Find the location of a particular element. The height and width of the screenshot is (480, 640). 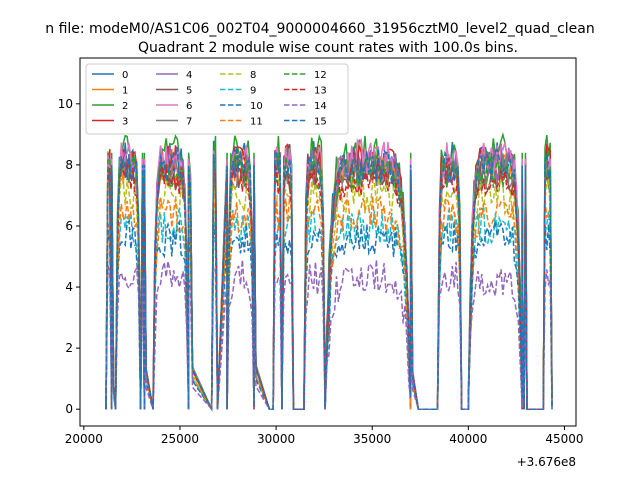

x-offset-label: +3.676e8 is located at coordinates (546, 462).